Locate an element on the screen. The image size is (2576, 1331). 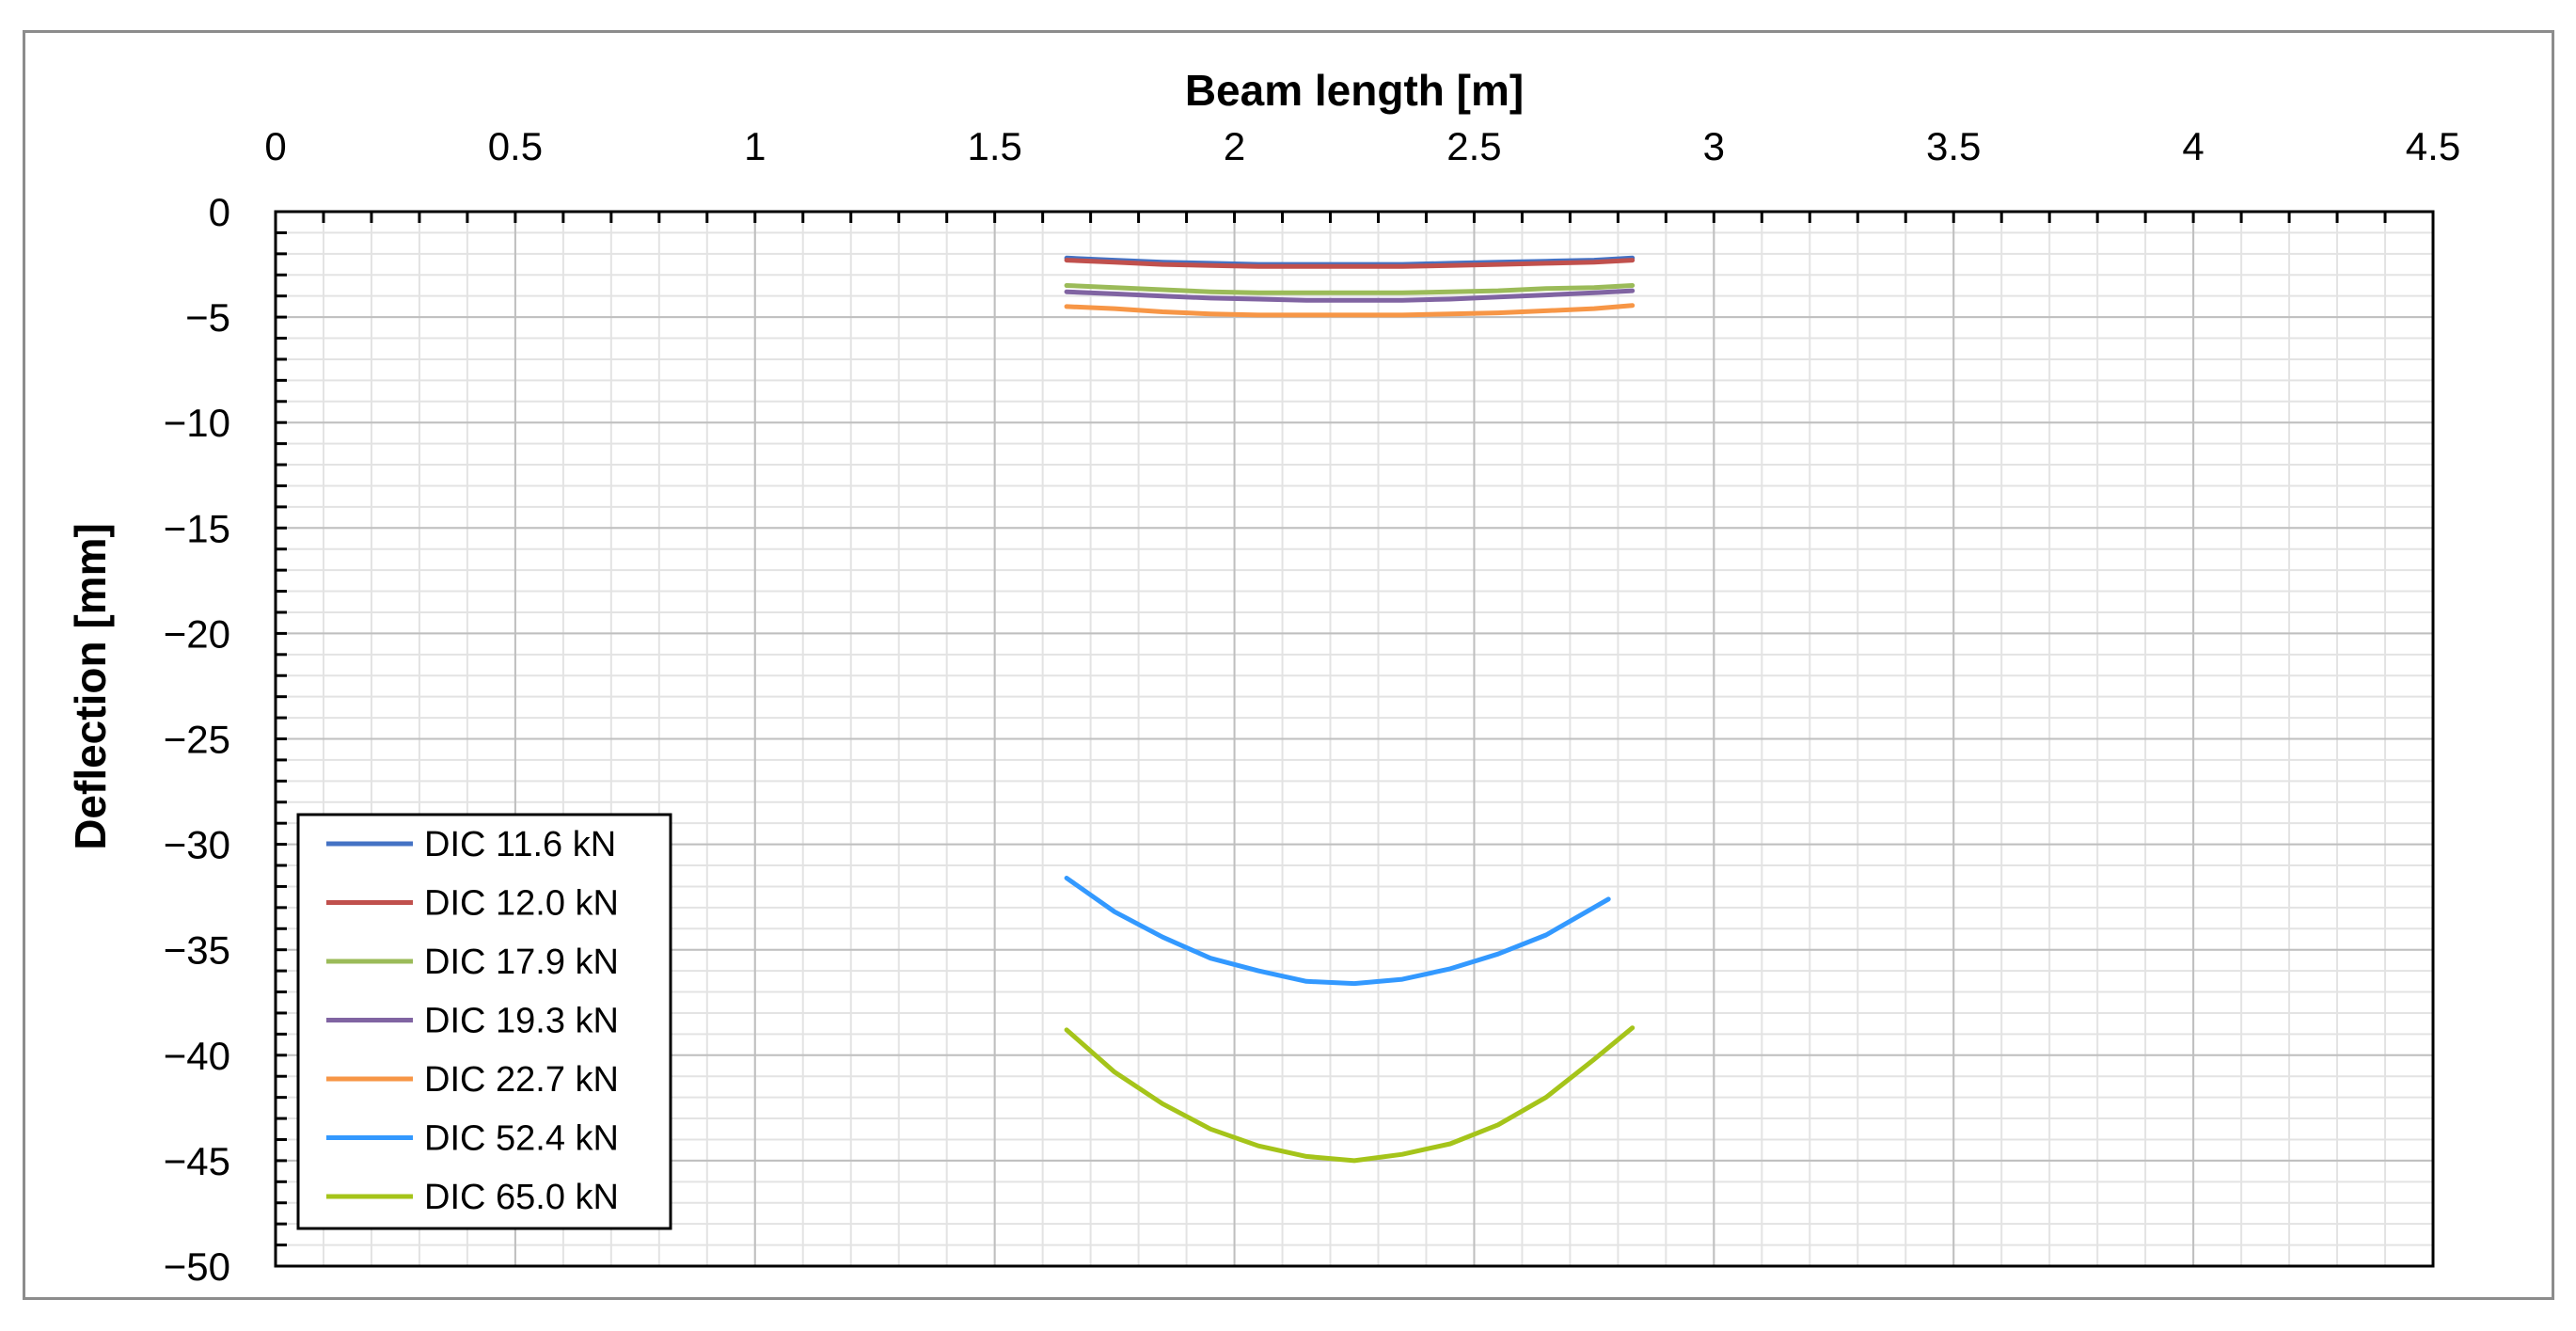
x-tick-label: 1 is located at coordinates (755, 146).